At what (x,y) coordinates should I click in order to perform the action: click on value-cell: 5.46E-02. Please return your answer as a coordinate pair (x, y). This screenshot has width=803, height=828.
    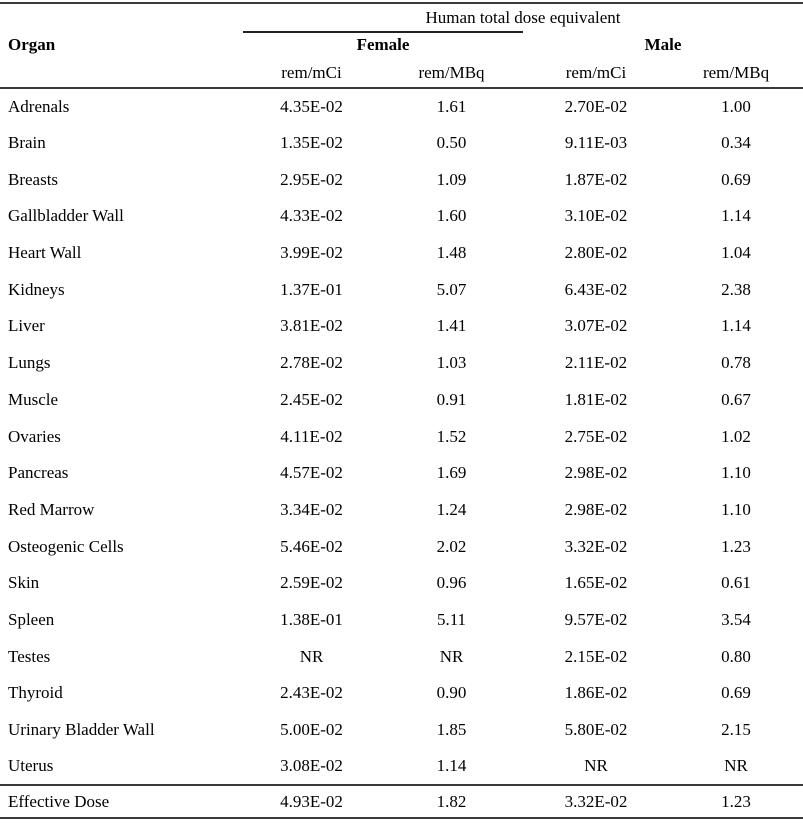
    Looking at the image, I should click on (311, 546).